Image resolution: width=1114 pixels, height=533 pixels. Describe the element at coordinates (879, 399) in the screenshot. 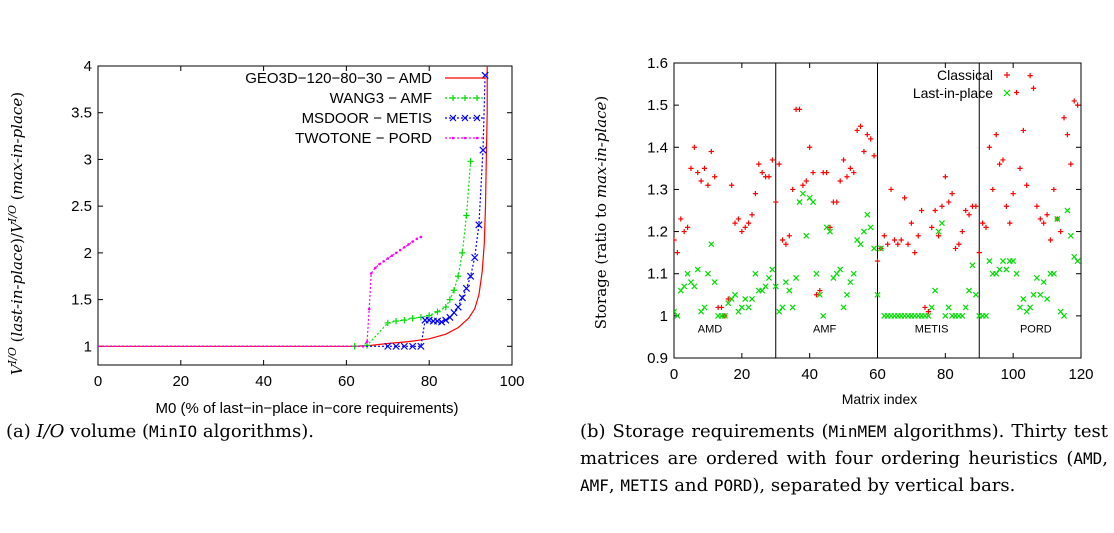

I see `chart-b-x-axis-label: Matrix index` at that location.